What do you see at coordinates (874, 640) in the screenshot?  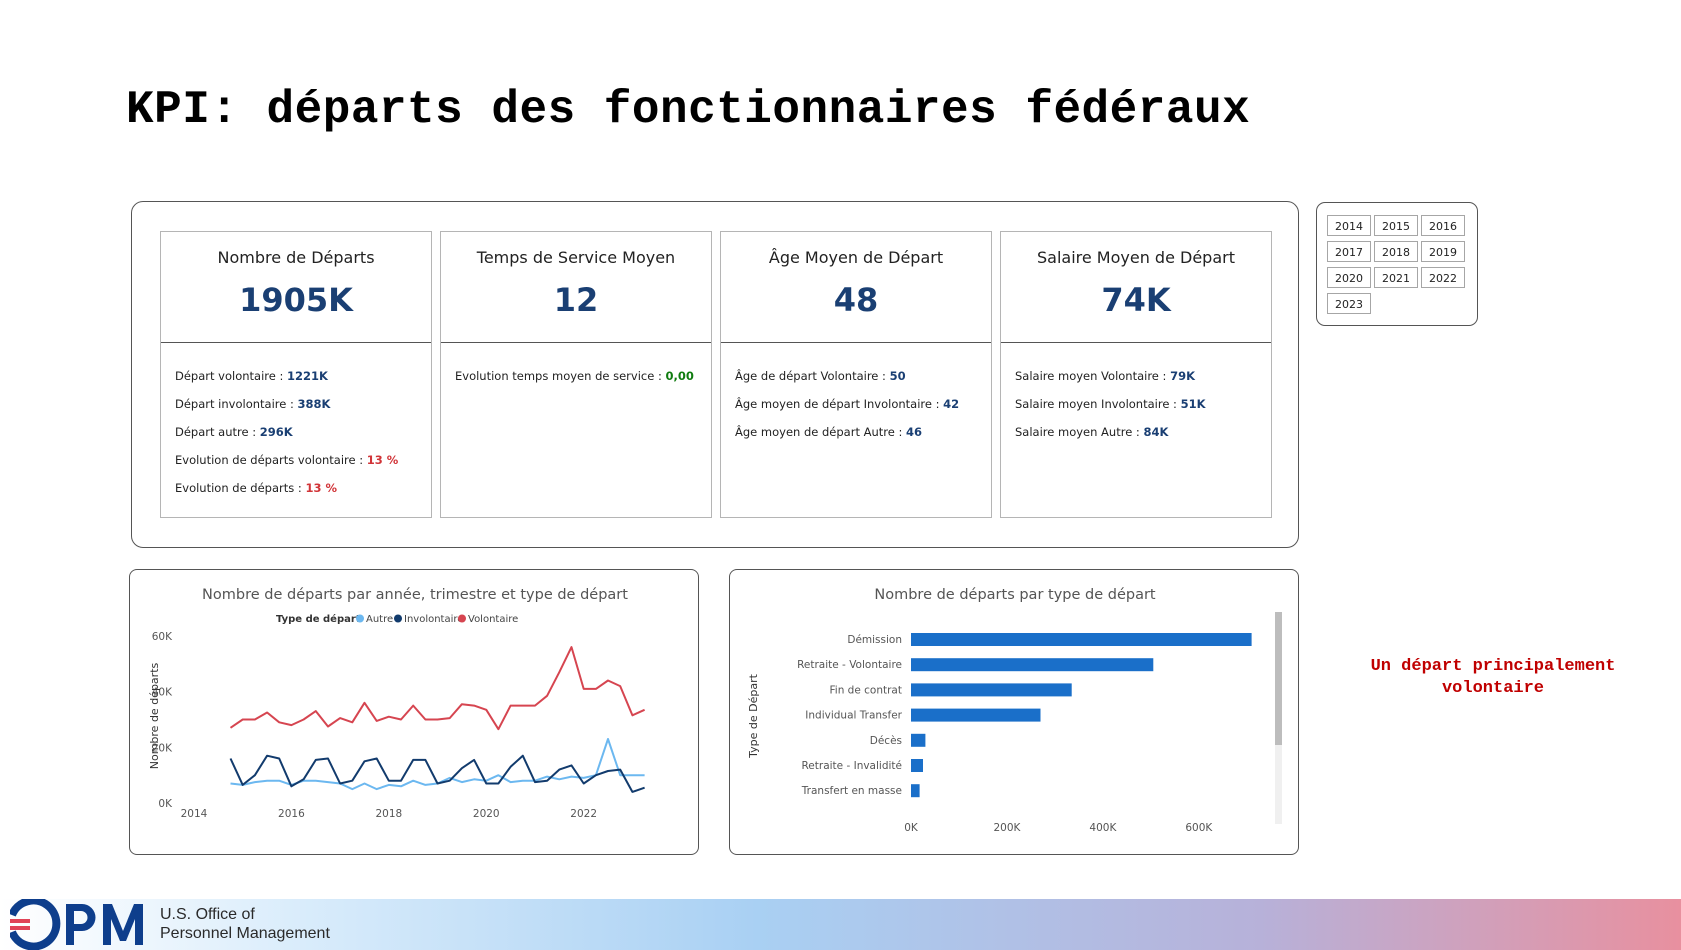 I see `bar-category-label: Démission` at bounding box center [874, 640].